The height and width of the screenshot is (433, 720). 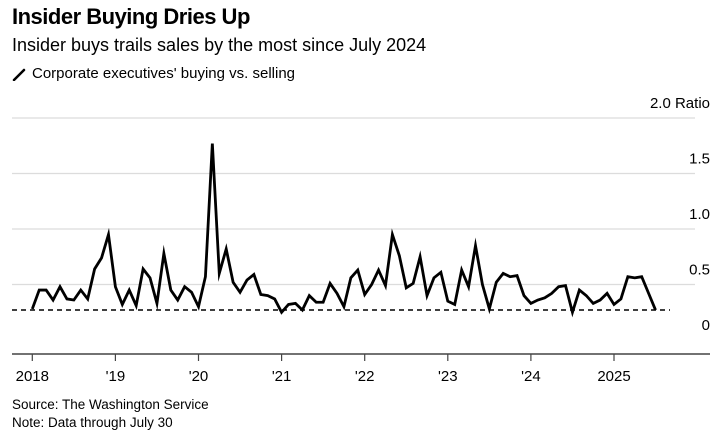 What do you see at coordinates (163, 73) in the screenshot?
I see `legend-label: Corporate executives' buying vs. selling` at bounding box center [163, 73].